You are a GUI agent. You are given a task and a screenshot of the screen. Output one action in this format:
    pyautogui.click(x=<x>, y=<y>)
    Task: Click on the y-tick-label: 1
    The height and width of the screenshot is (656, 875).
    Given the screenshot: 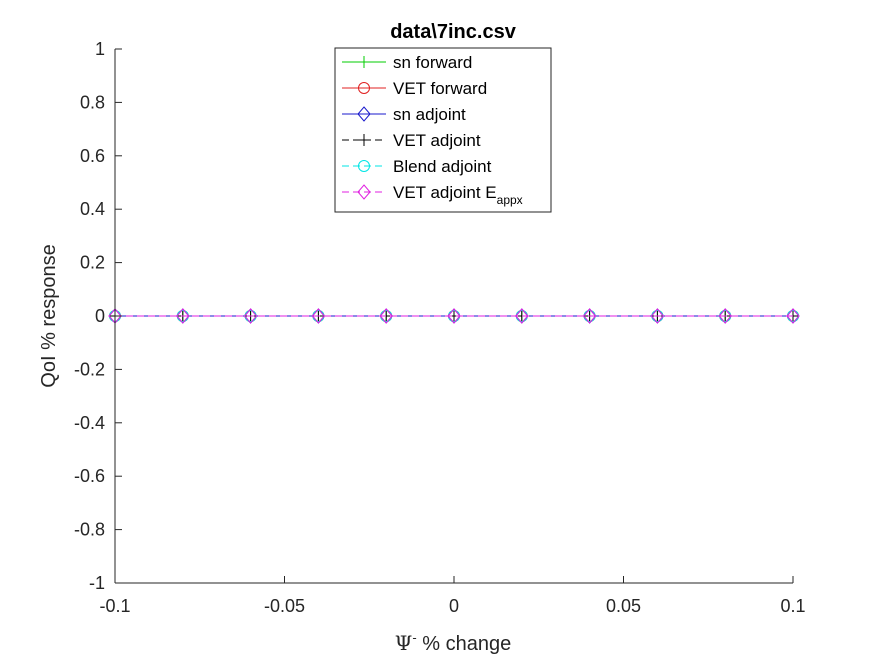 What is the action you would take?
    pyautogui.click(x=100, y=49)
    